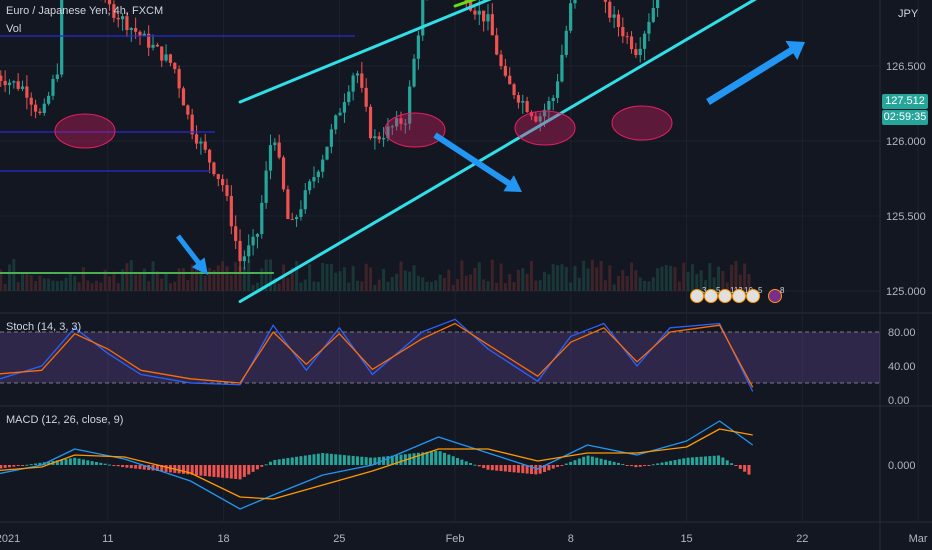  What do you see at coordinates (85, 11) in the screenshot?
I see `symbol-title: Euro / Japanese Yen, 4h, FXCM` at bounding box center [85, 11].